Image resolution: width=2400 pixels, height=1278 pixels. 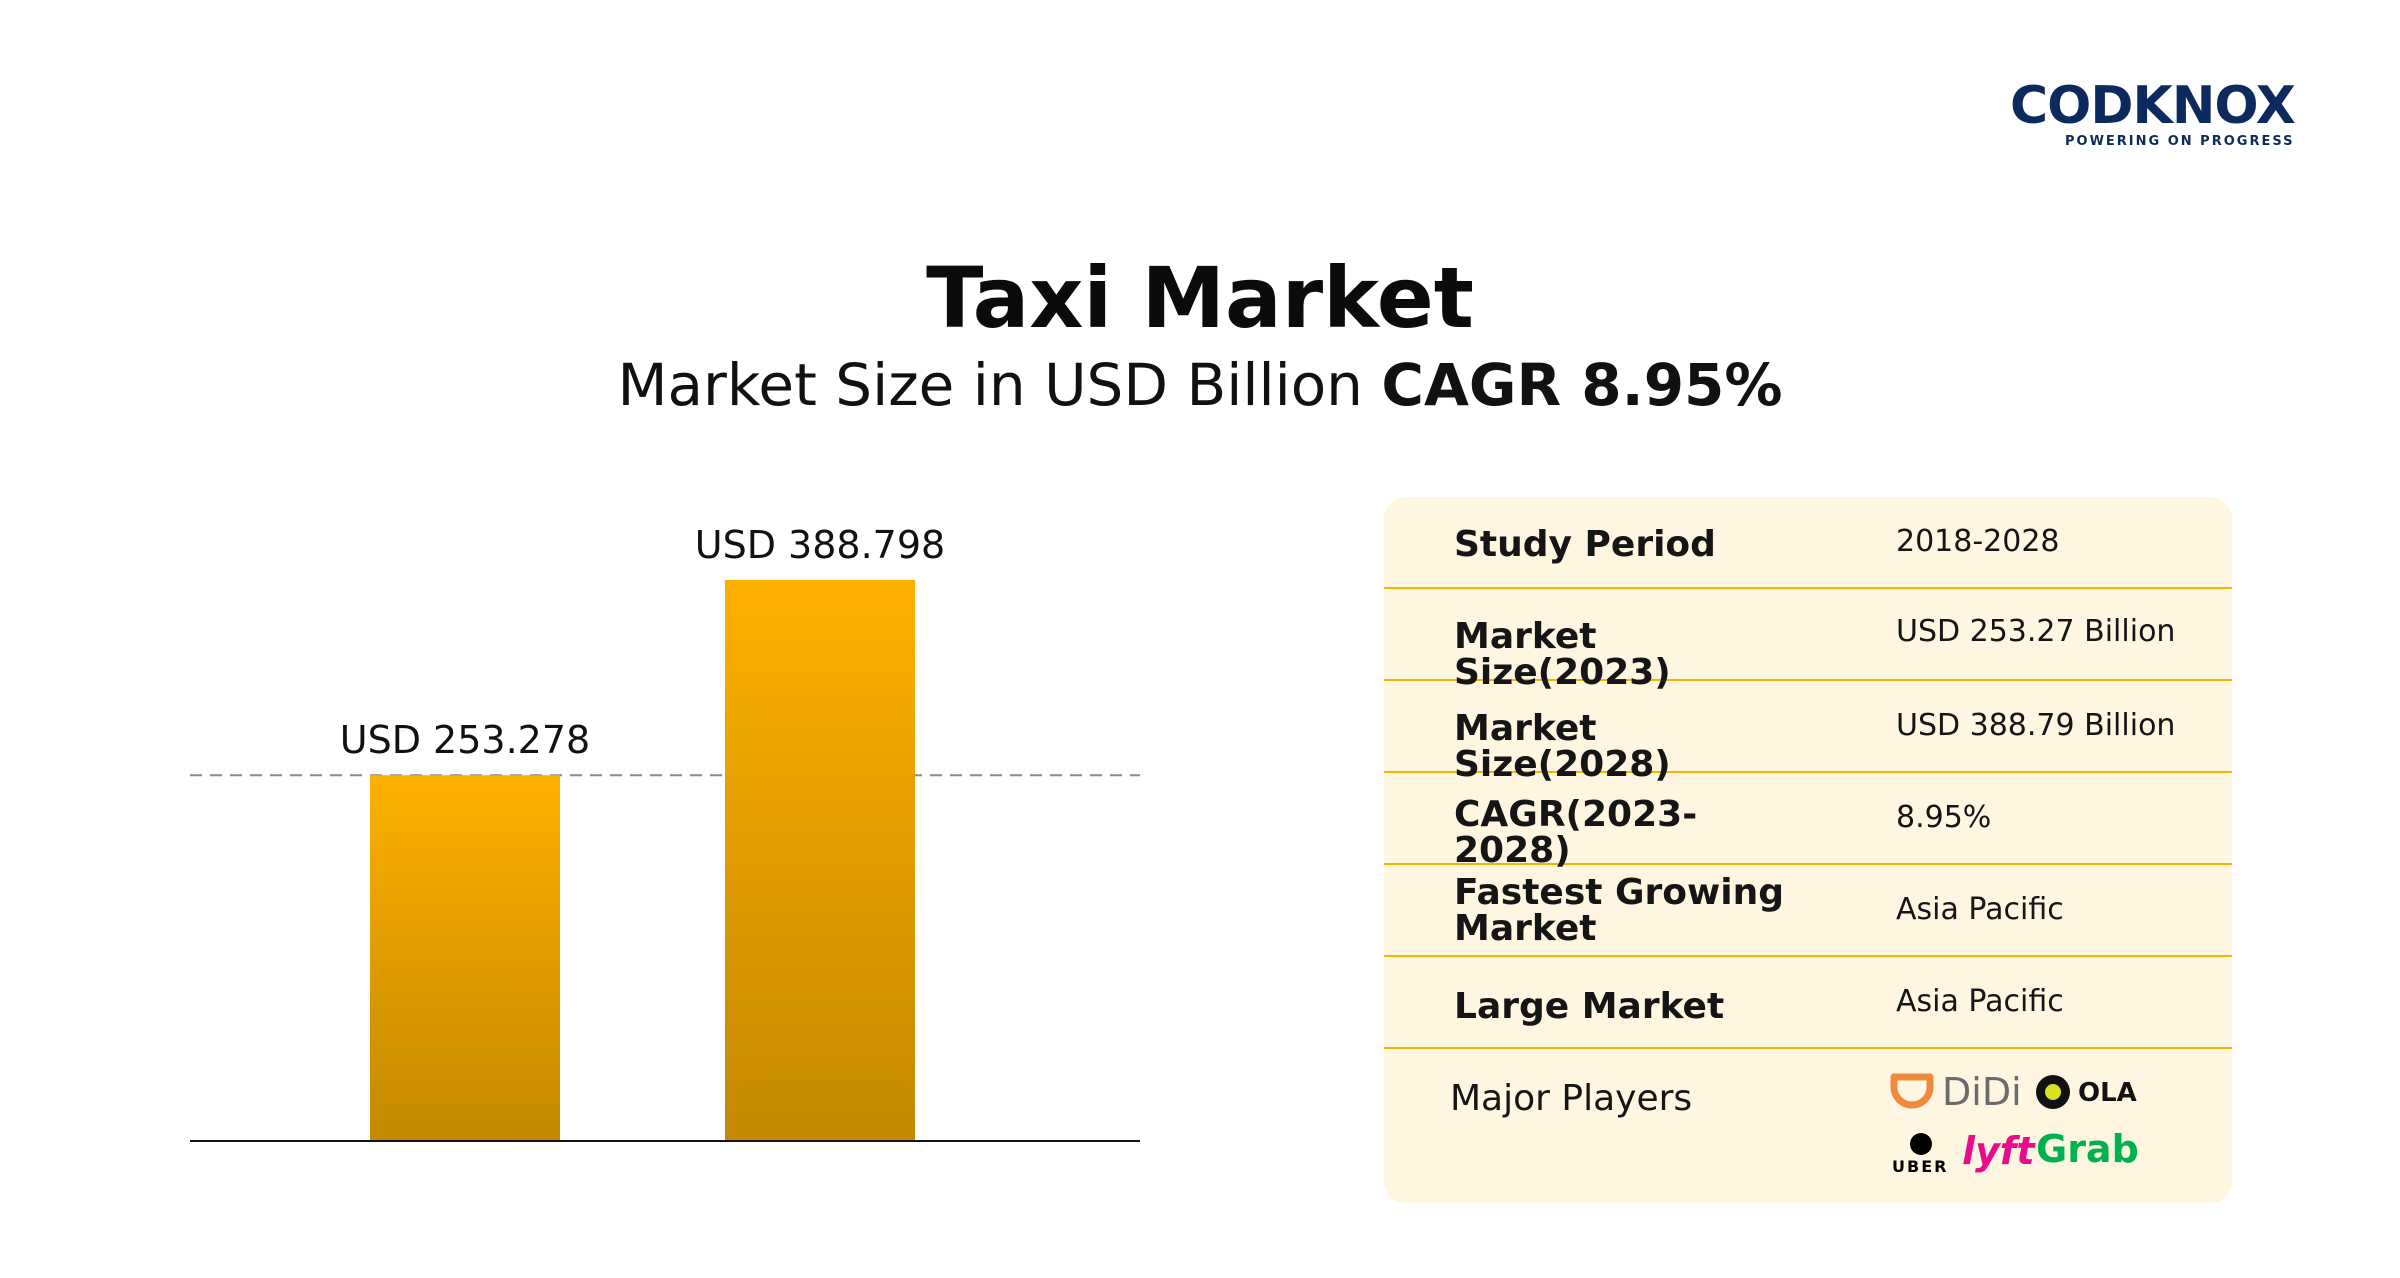 What do you see at coordinates (465, 740) in the screenshot?
I see `data-label-2023: USD 253.278` at bounding box center [465, 740].